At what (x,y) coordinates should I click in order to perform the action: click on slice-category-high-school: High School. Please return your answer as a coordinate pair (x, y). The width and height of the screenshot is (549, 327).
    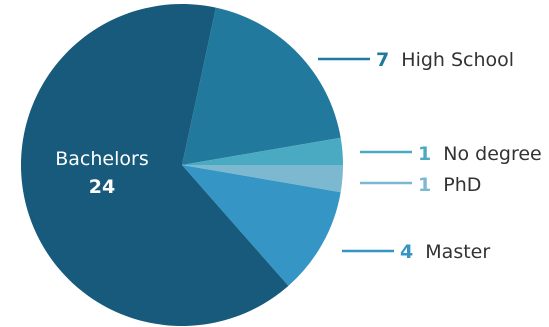
    Looking at the image, I should click on (457, 60).